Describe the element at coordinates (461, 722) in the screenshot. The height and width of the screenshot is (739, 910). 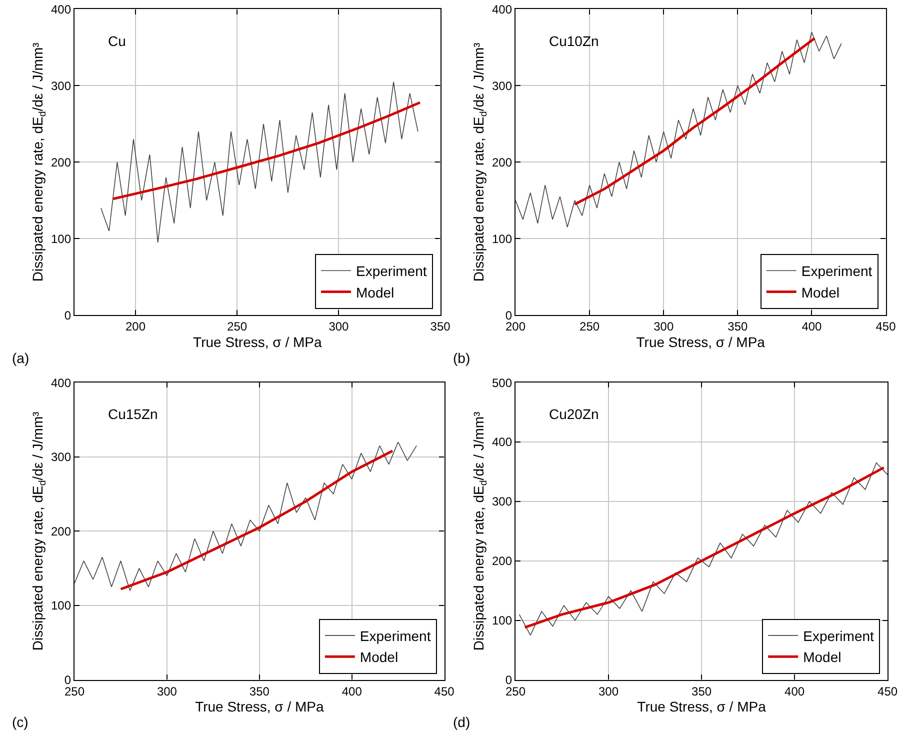
I see `text: (d)` at that location.